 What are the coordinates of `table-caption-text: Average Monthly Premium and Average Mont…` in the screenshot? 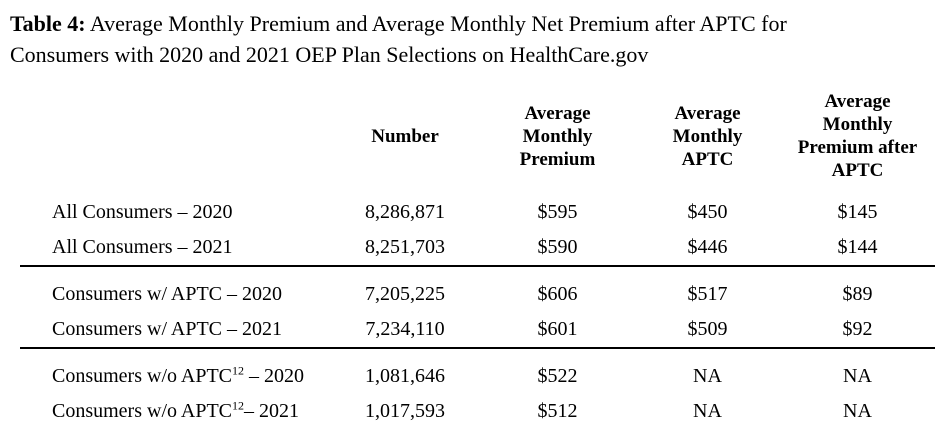 It's located at (398, 39).